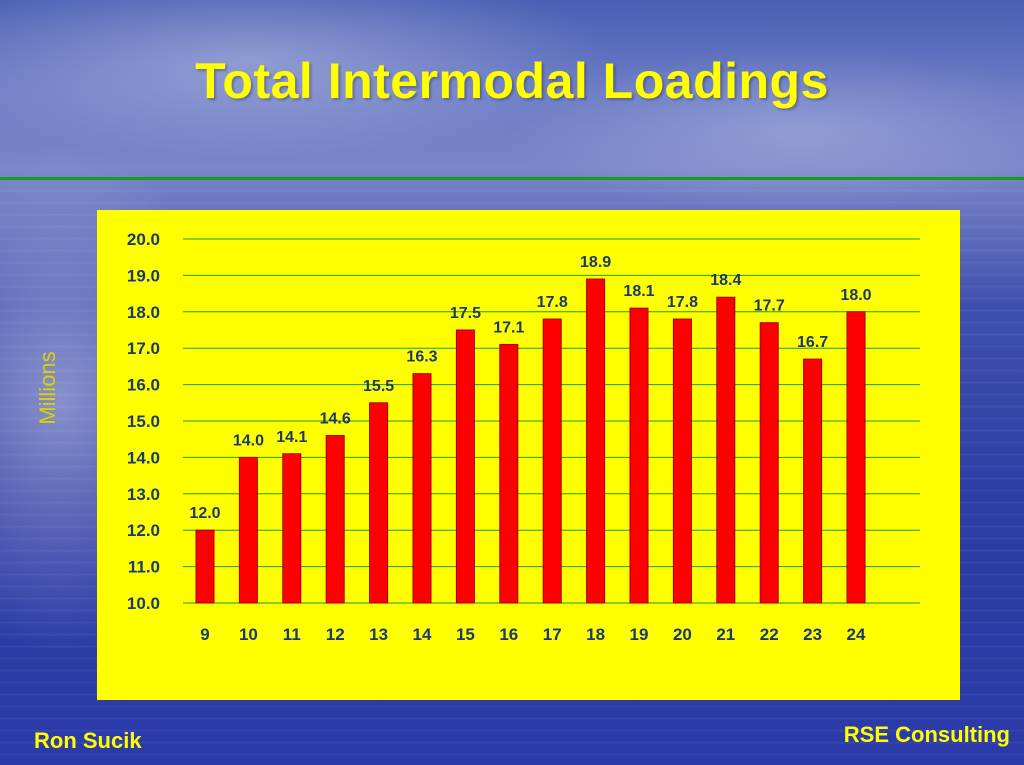 This screenshot has height=765, width=1024. Describe the element at coordinates (595, 634) in the screenshot. I see `x-tick-label: 18` at that location.